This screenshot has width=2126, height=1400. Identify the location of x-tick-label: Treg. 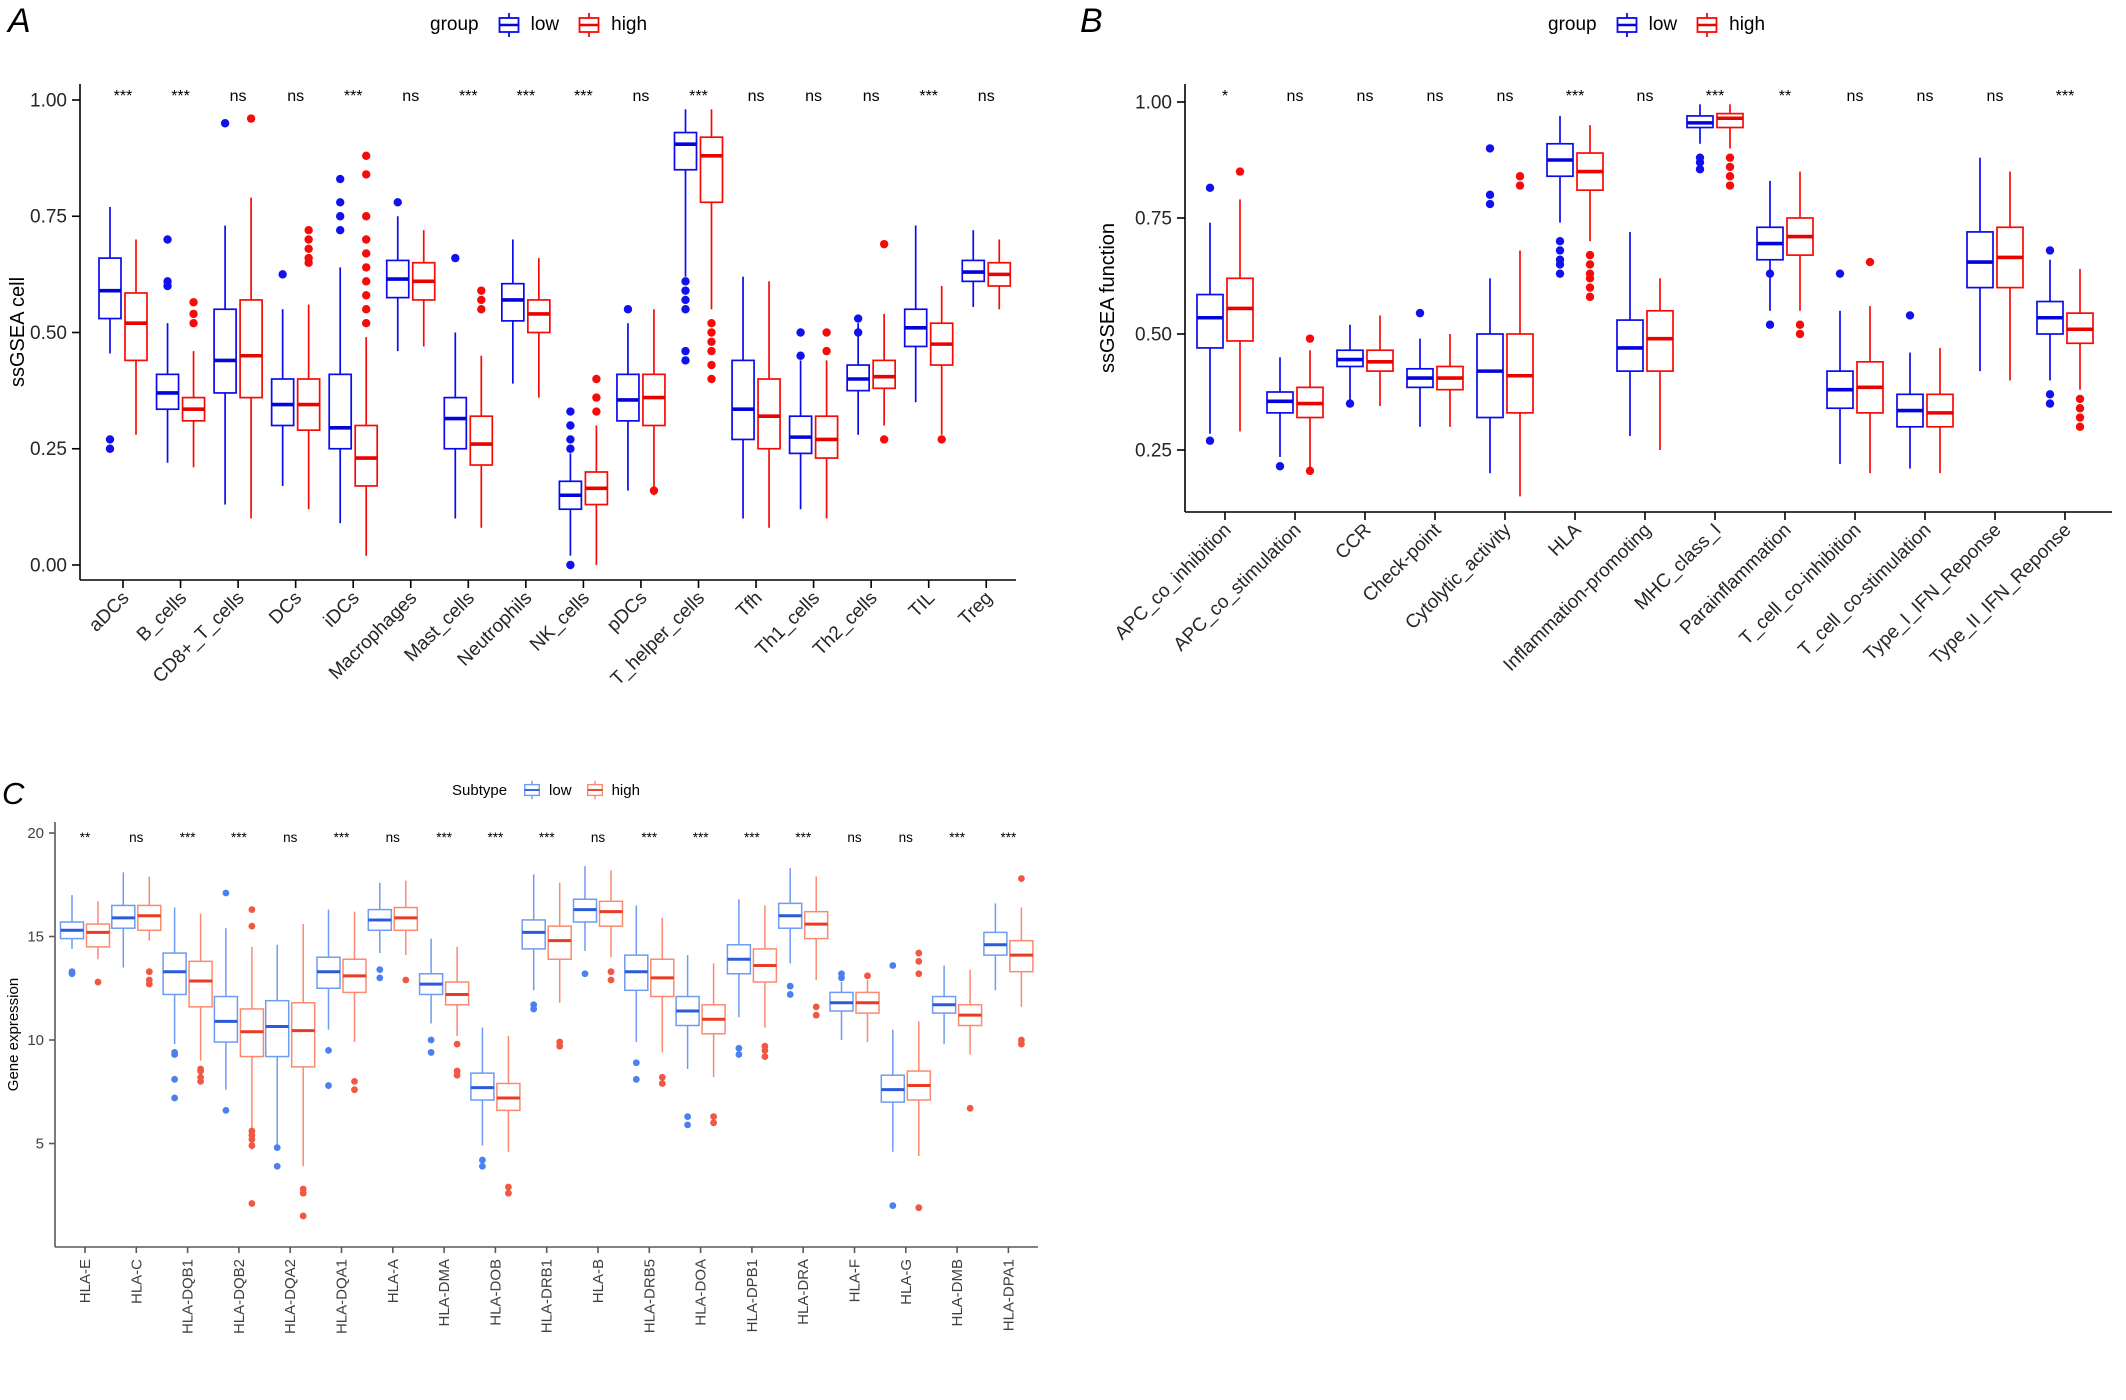
(976, 609).